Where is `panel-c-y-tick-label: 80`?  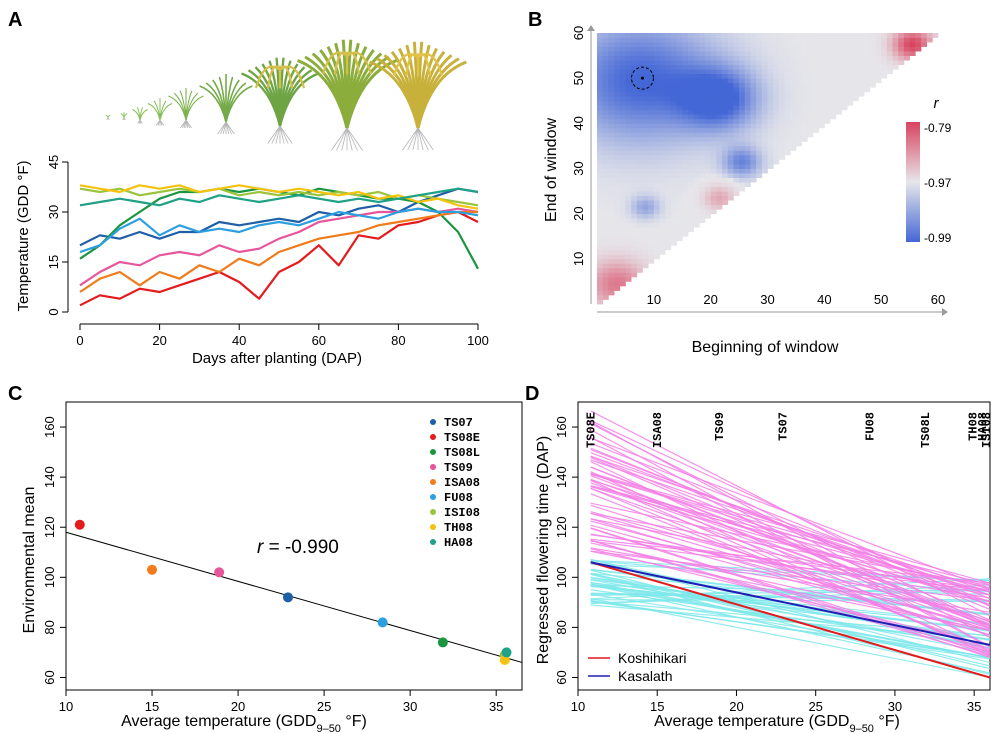 panel-c-y-tick-label: 80 is located at coordinates (49, 627).